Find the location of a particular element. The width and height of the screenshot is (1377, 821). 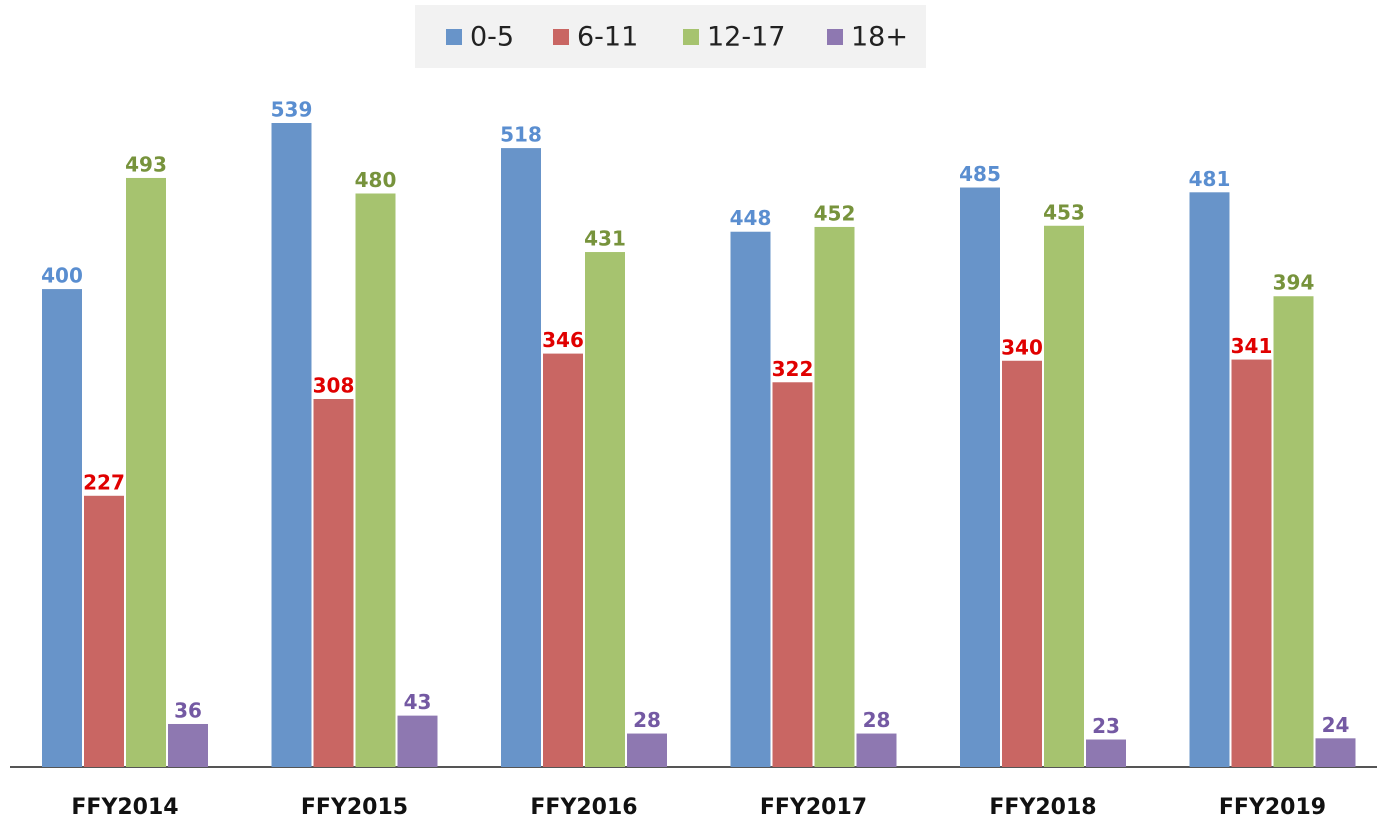

value-label: 518 is located at coordinates (521, 135).